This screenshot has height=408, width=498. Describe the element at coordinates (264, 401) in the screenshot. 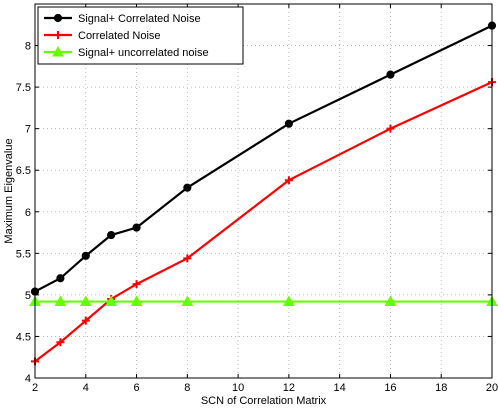

I see `x-axis-label: SCN of Correlation Matrix` at that location.